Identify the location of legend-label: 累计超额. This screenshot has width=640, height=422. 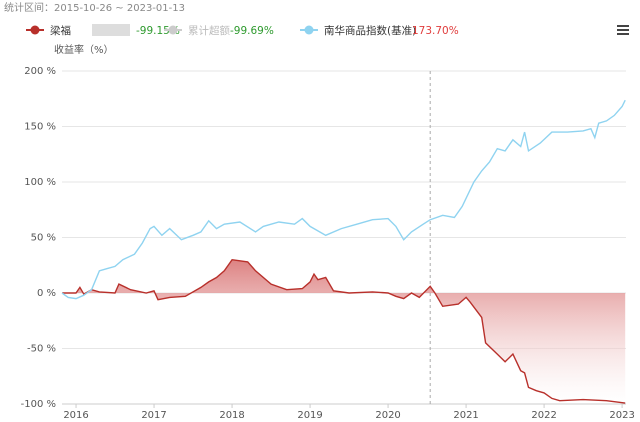
(209, 30).